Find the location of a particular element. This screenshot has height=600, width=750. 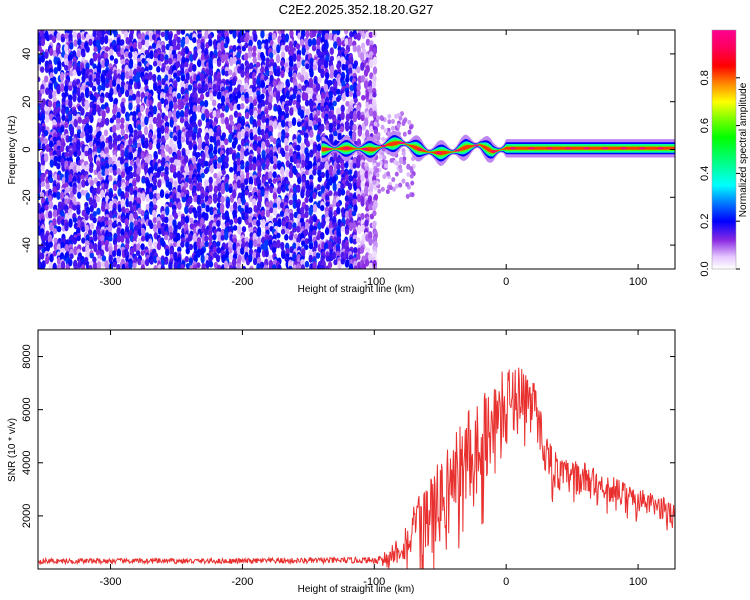

x-tick-label: -300 is located at coordinates (111, 582).